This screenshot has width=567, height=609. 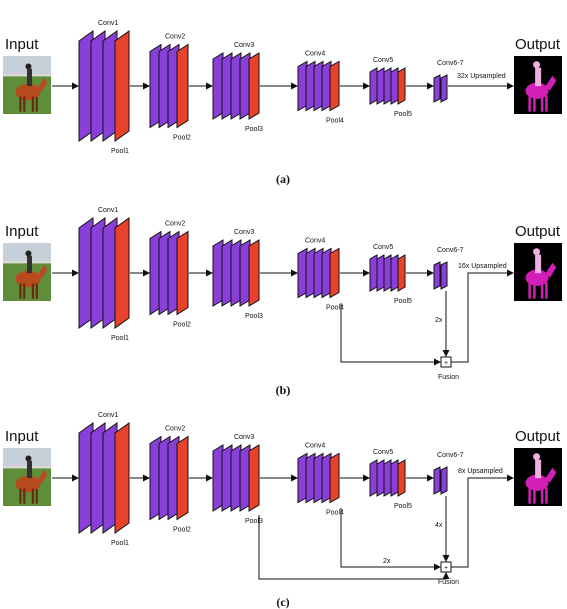 I want to click on layer-block-conv1: Conv1 Pool1, so click(x=104, y=479).